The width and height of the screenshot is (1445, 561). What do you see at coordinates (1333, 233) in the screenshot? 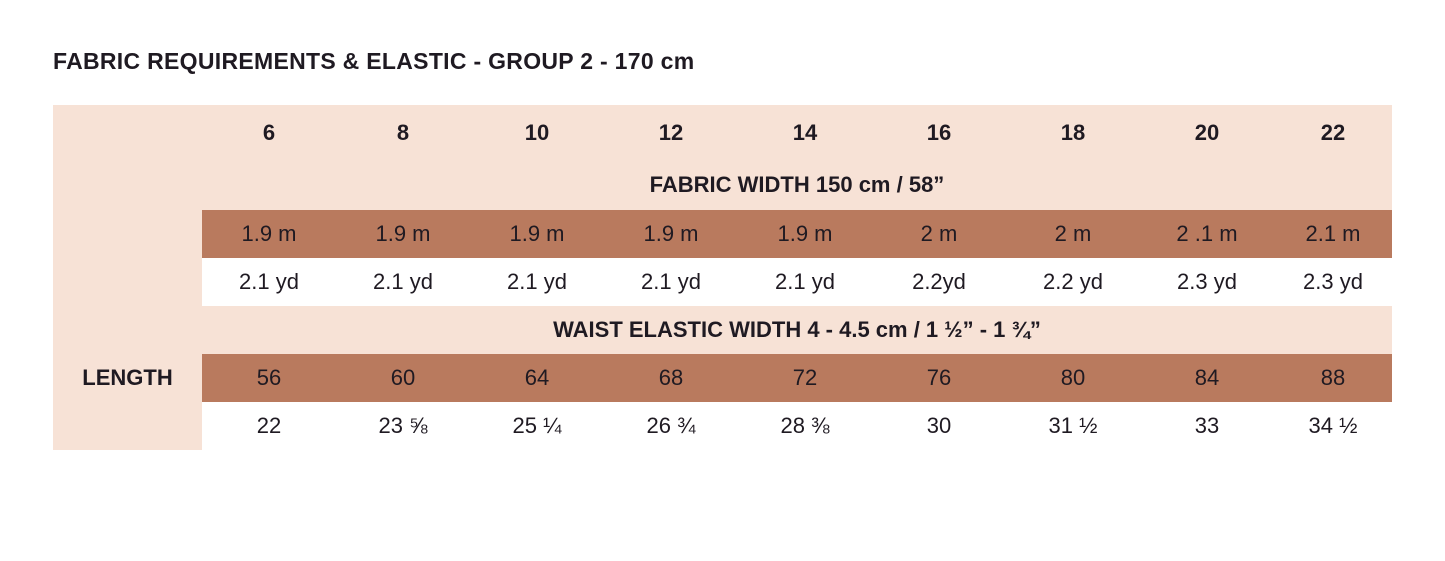
I see `table-cell: 2.1 m` at bounding box center [1333, 233].